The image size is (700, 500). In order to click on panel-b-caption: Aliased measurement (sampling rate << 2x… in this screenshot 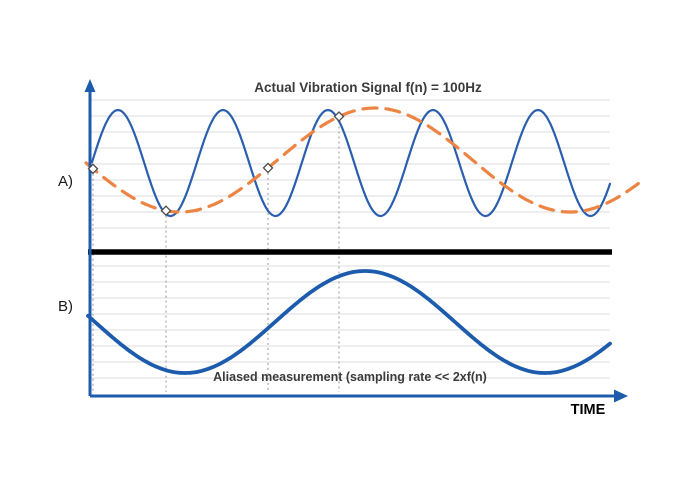, I will do `click(350, 377)`.